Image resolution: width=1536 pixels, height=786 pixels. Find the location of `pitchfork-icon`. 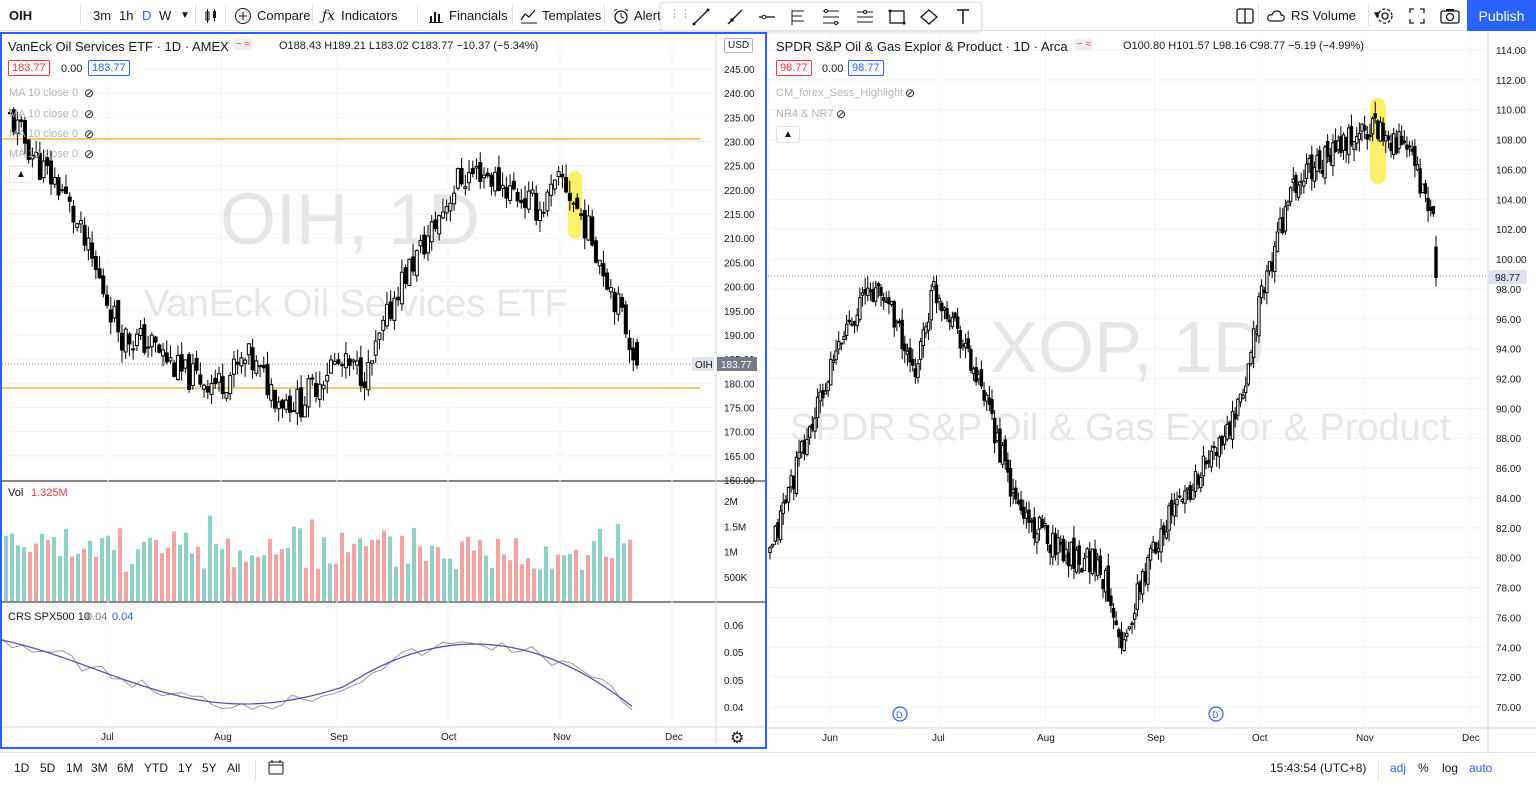

pitchfork-icon is located at coordinates (798, 17).